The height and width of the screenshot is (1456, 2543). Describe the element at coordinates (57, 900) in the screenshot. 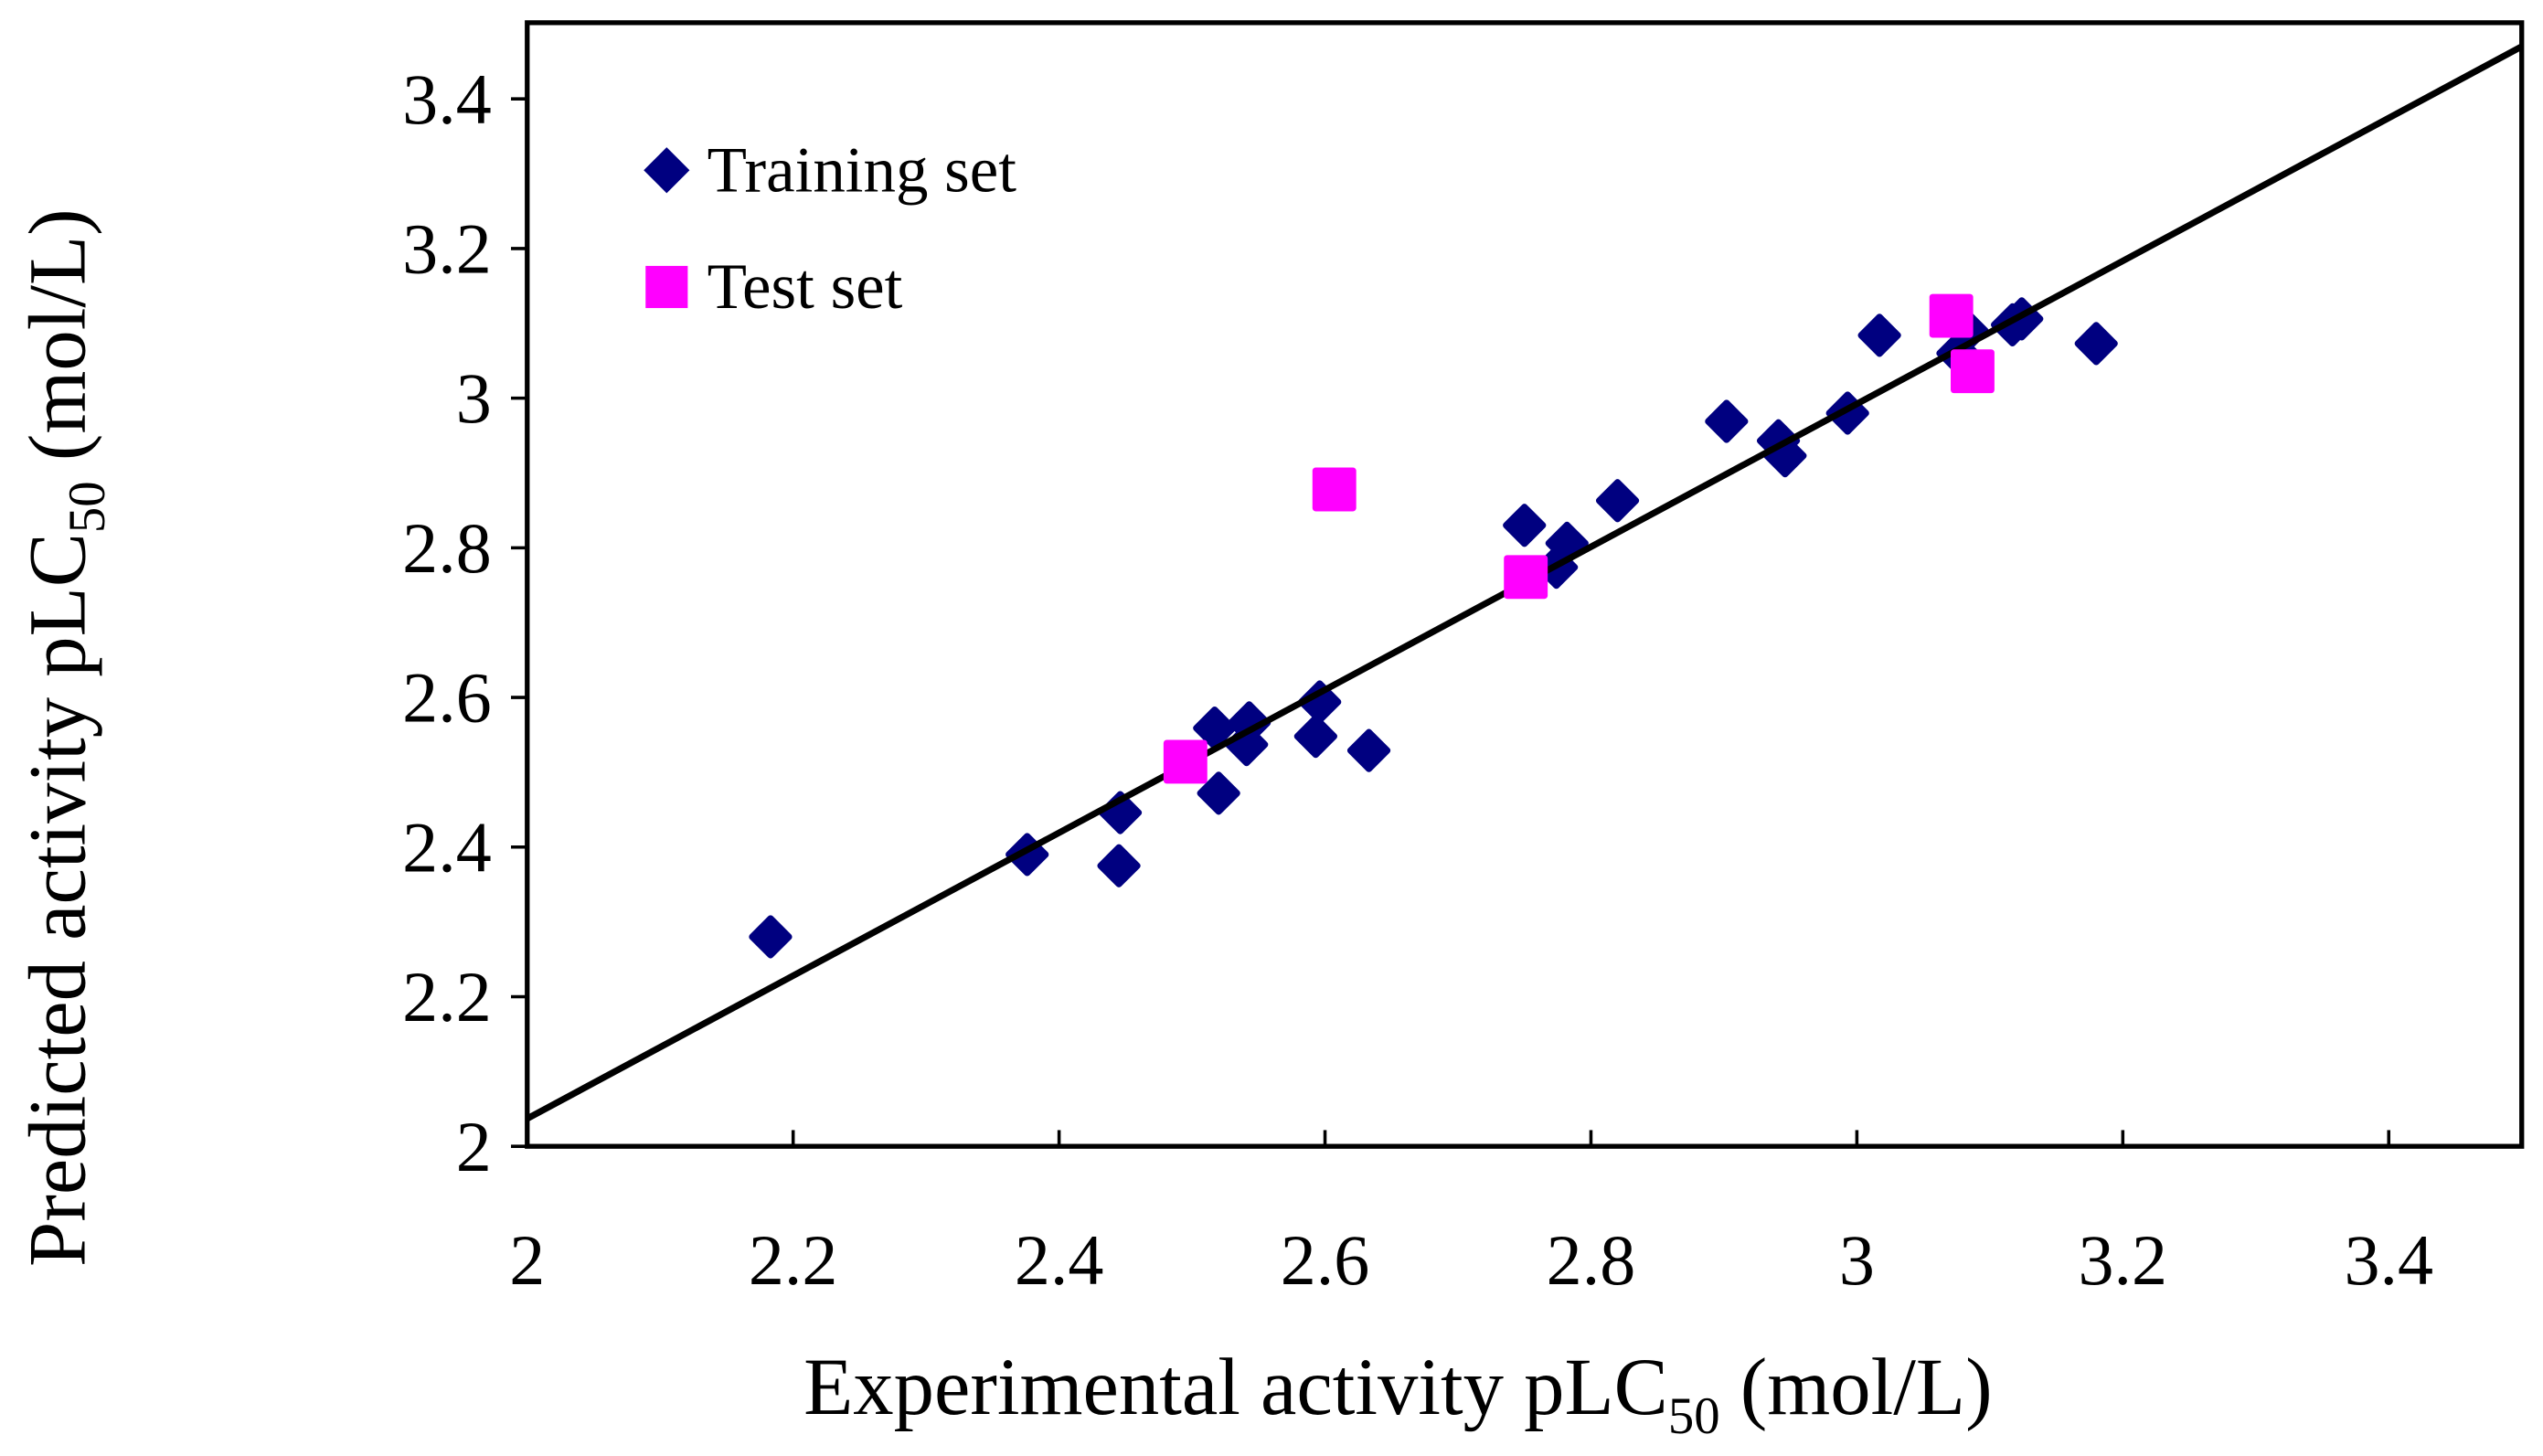

I see `y-axis-label-main: Predicted activity pLC` at that location.